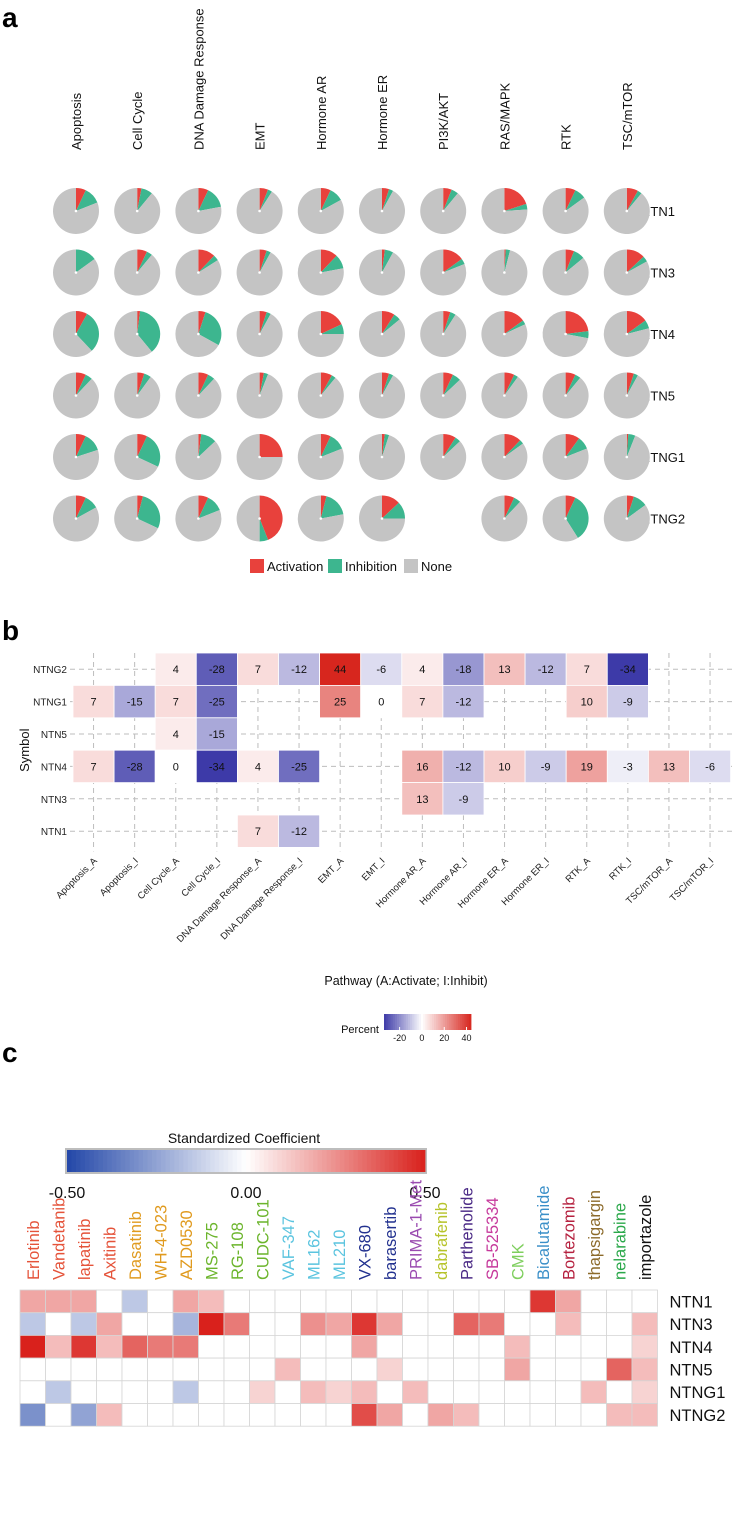 This screenshot has width=742, height=1533. I want to click on heatmap-cell-value: 10, so click(504, 767).